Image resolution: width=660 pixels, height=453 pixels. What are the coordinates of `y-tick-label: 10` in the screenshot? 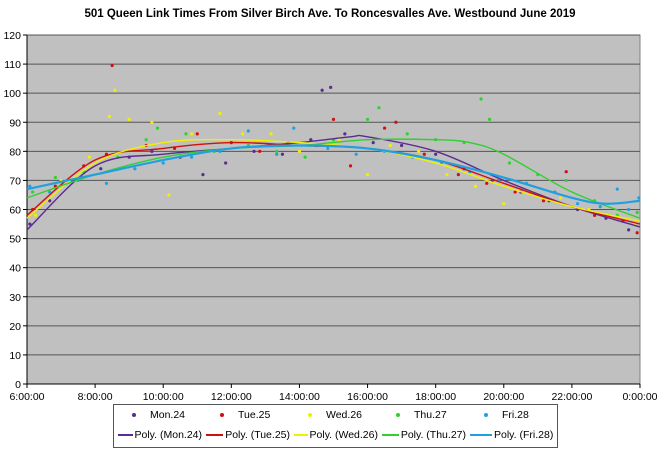 It's located at (15, 356).